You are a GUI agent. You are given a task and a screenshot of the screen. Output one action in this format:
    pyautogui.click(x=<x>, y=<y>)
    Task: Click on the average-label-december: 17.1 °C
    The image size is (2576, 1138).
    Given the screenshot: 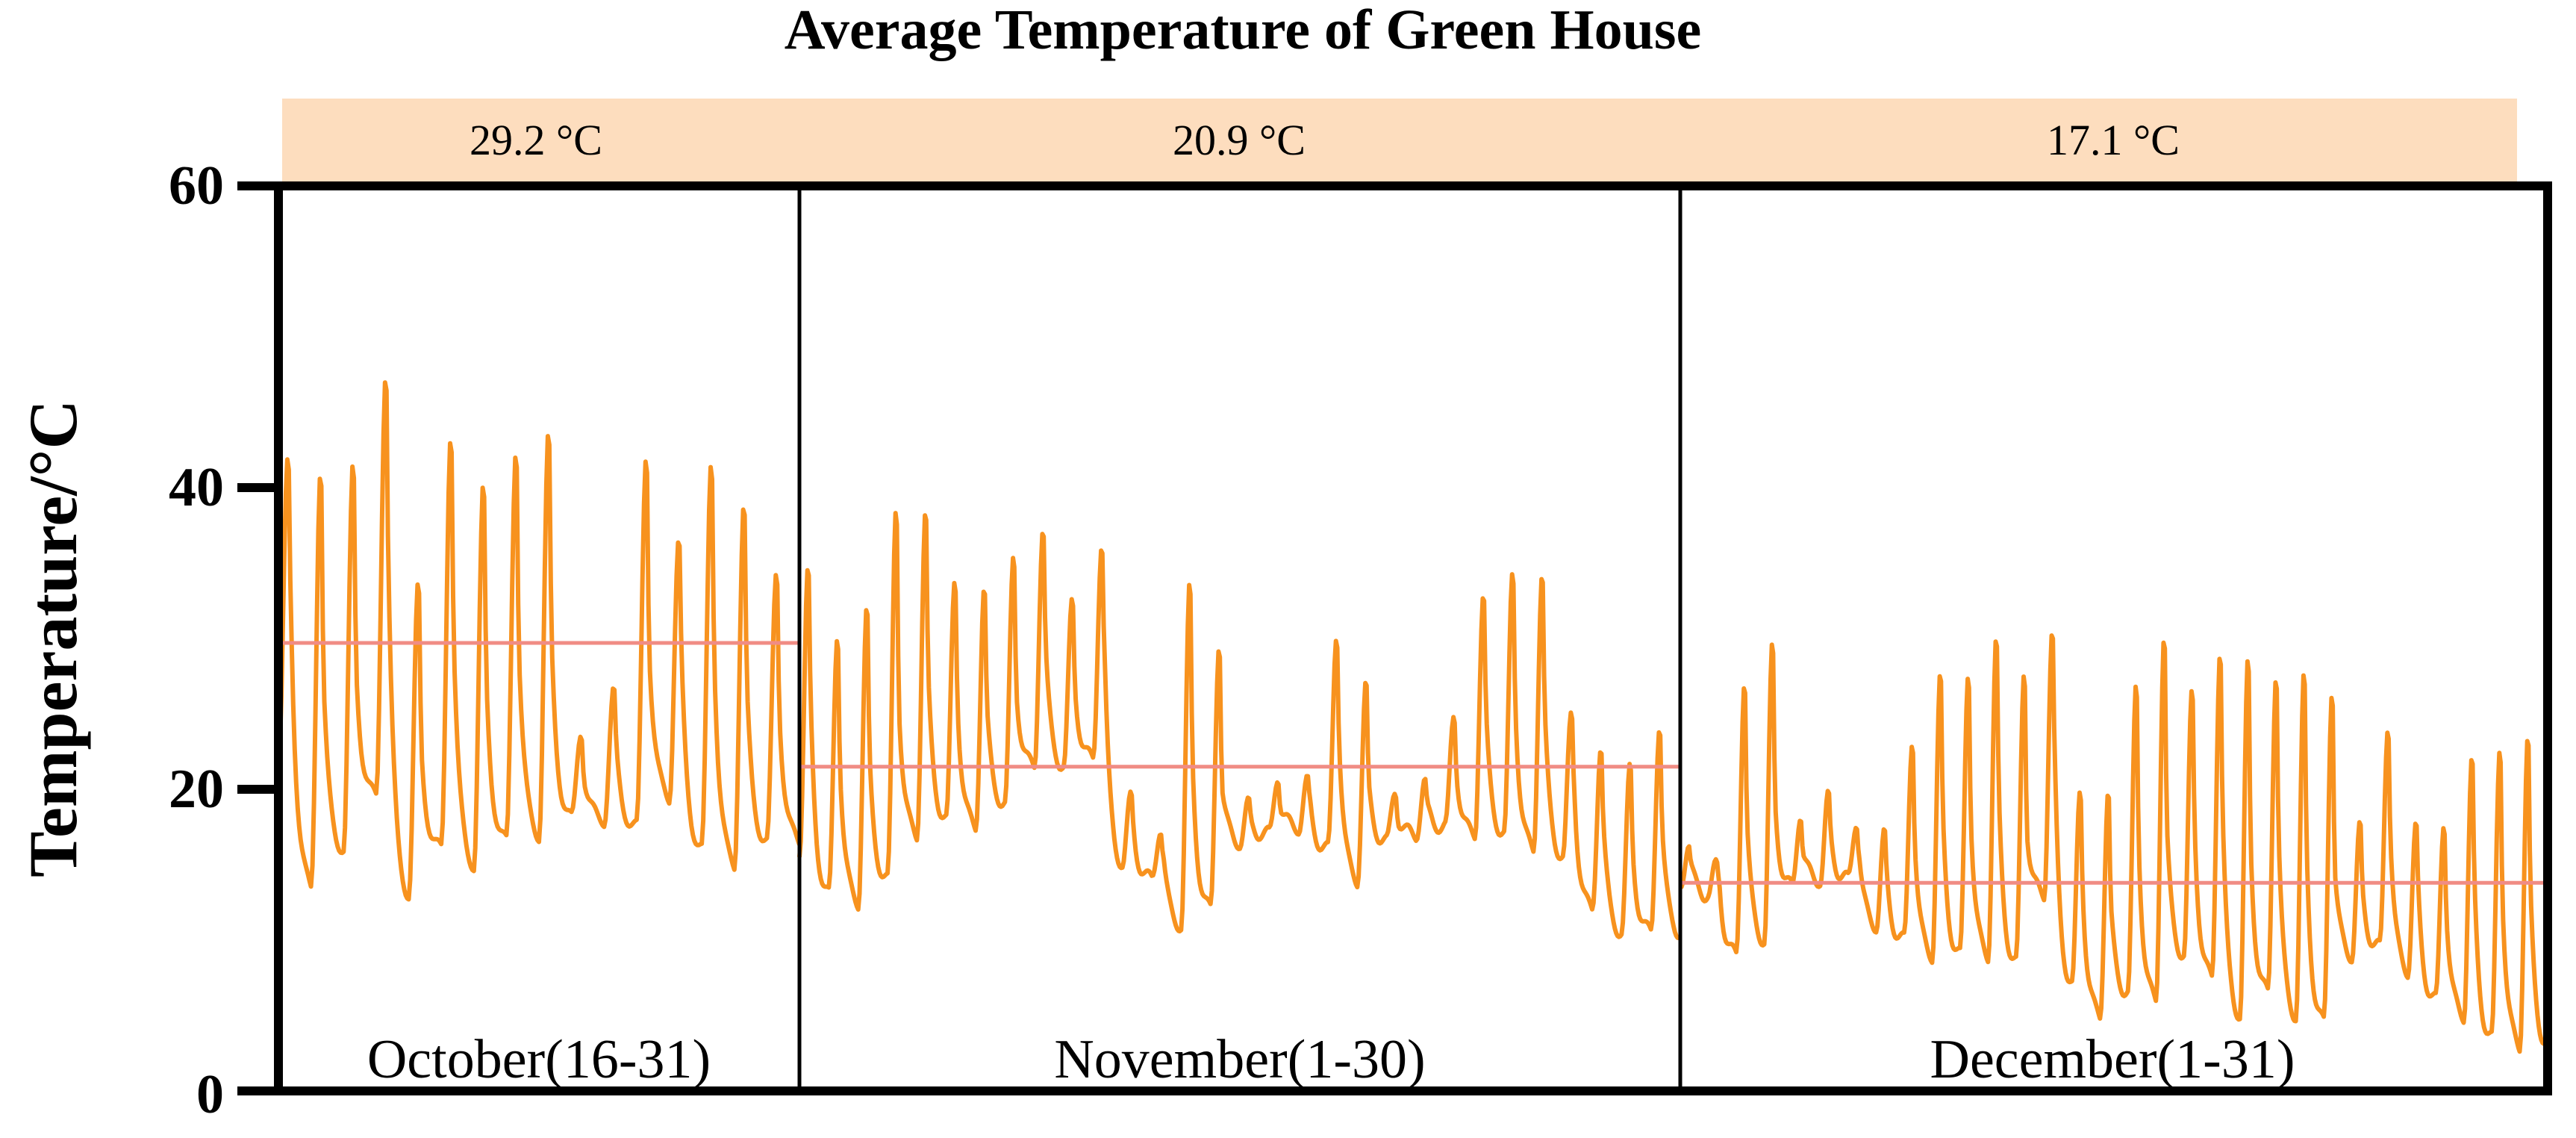 What is the action you would take?
    pyautogui.click(x=2113, y=140)
    